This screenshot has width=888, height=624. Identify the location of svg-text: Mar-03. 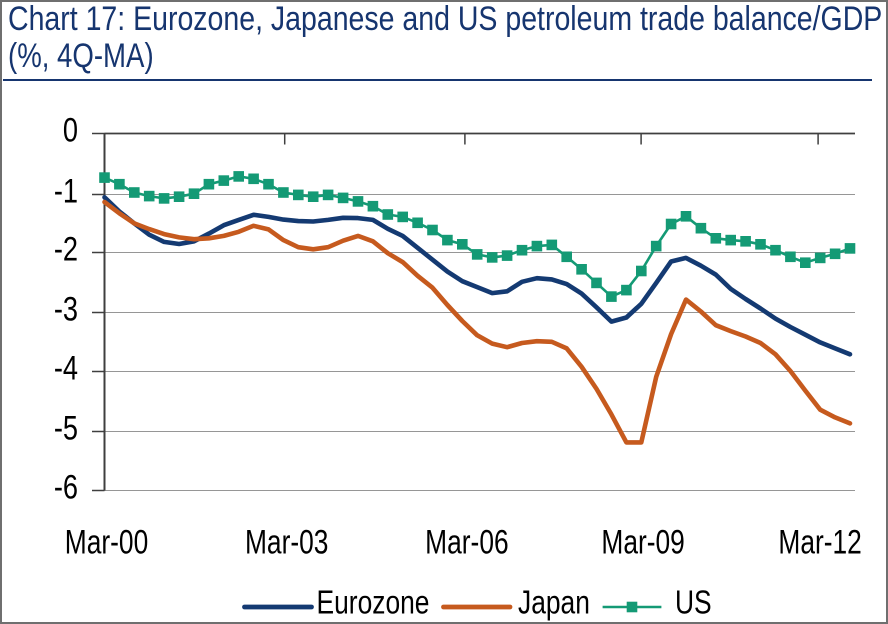
(286, 542).